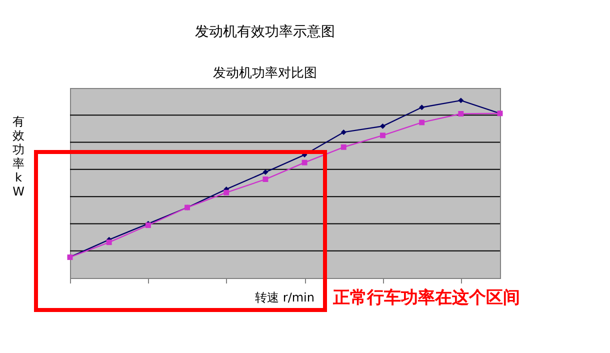 The image size is (610, 353). Describe the element at coordinates (426, 298) in the screenshot. I see `text: 正常行车功率在这个区间` at that location.